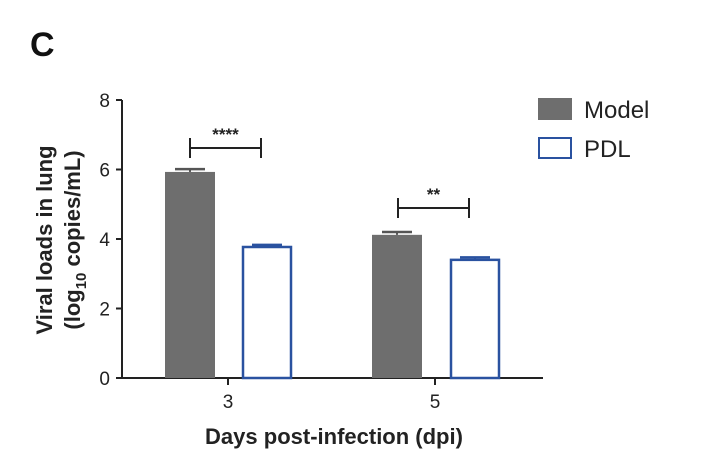  Describe the element at coordinates (42, 45) in the screenshot. I see `panel-label: C` at that location.